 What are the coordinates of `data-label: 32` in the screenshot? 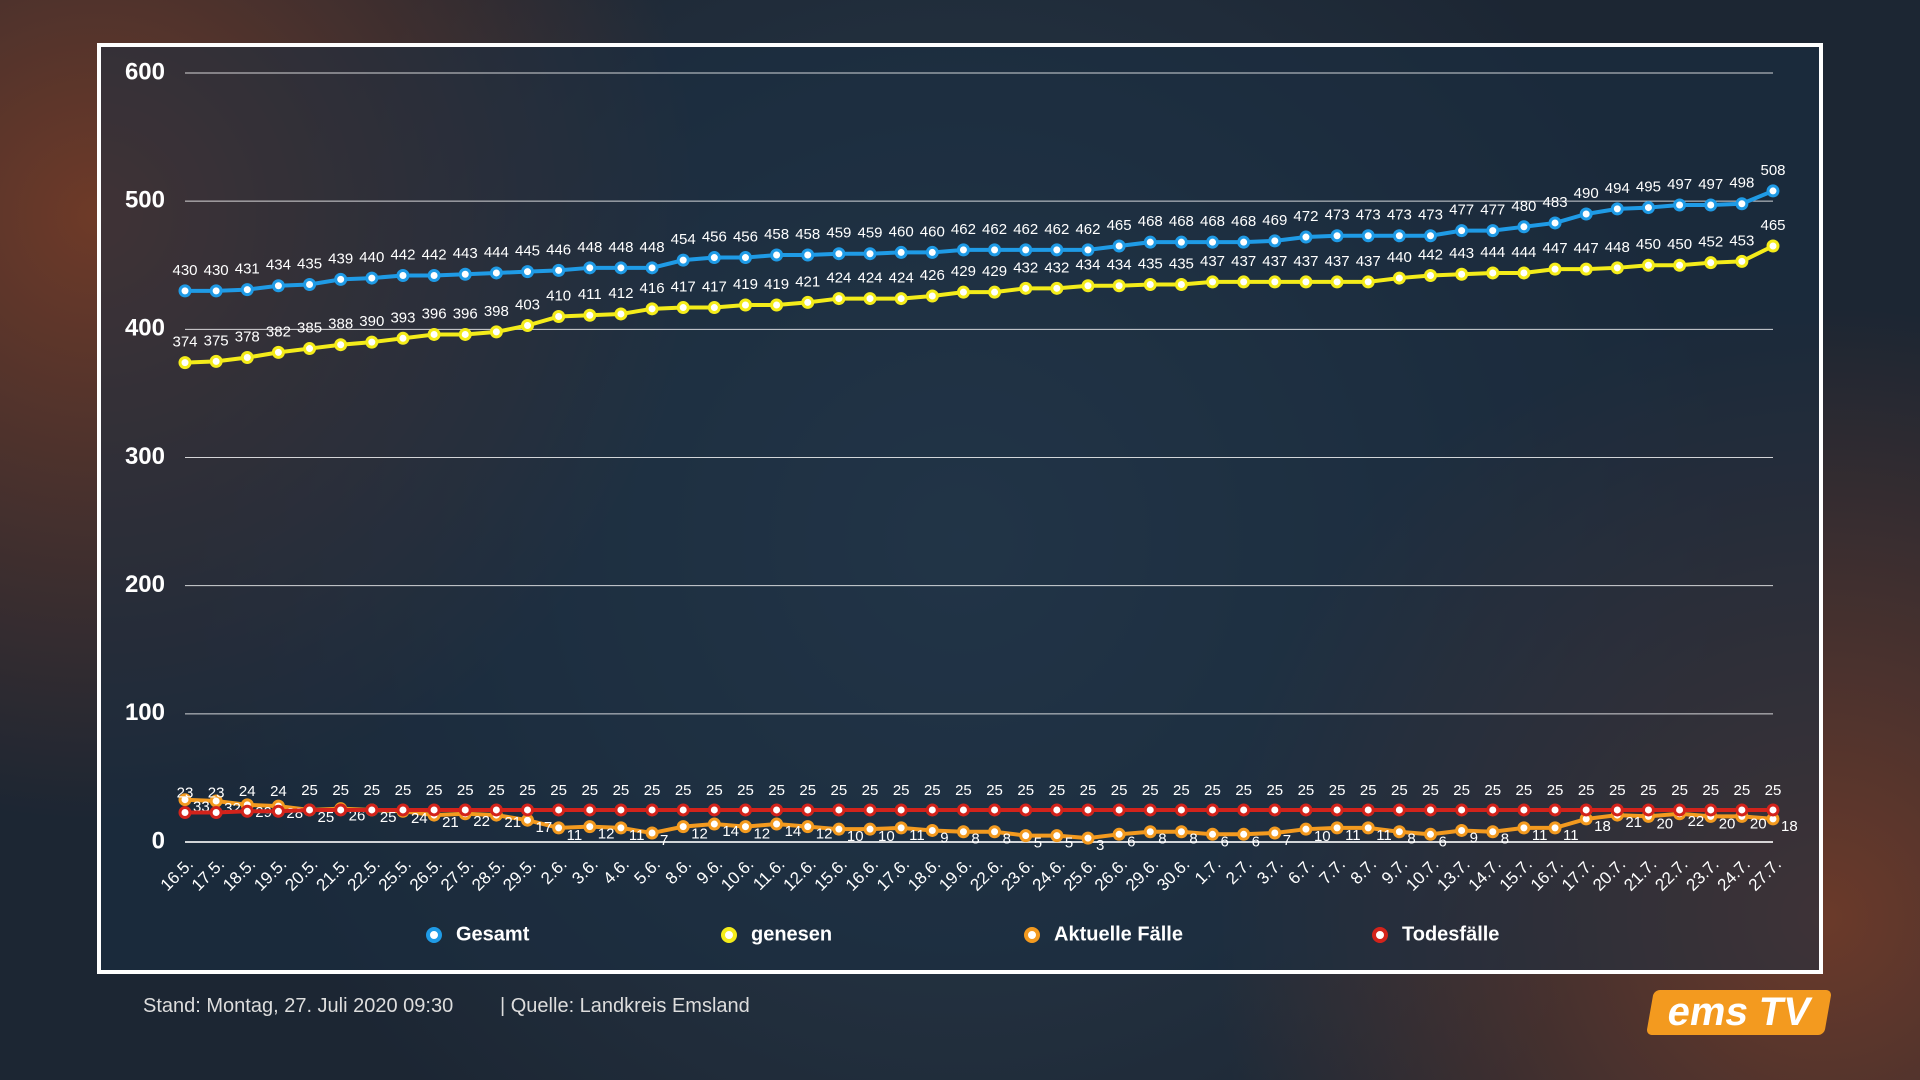 It's located at (232, 808).